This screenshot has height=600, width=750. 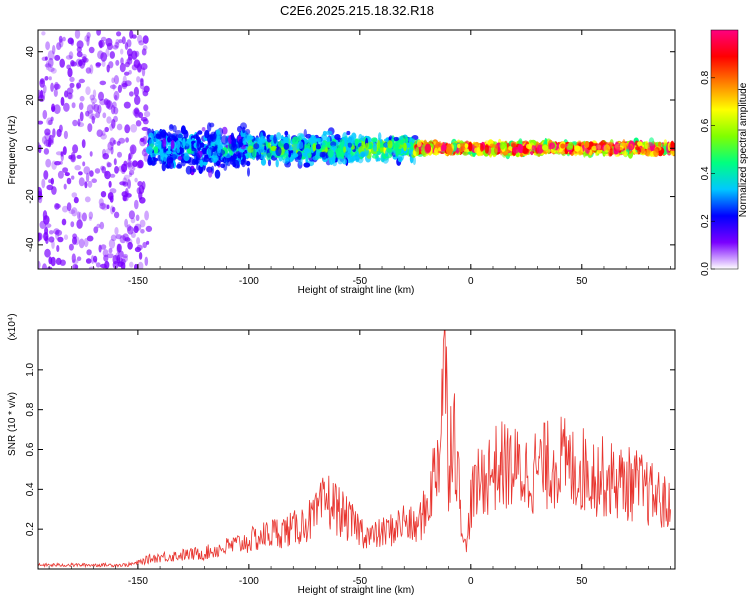 I want to click on x-tick-label: 0, so click(x=471, y=581).